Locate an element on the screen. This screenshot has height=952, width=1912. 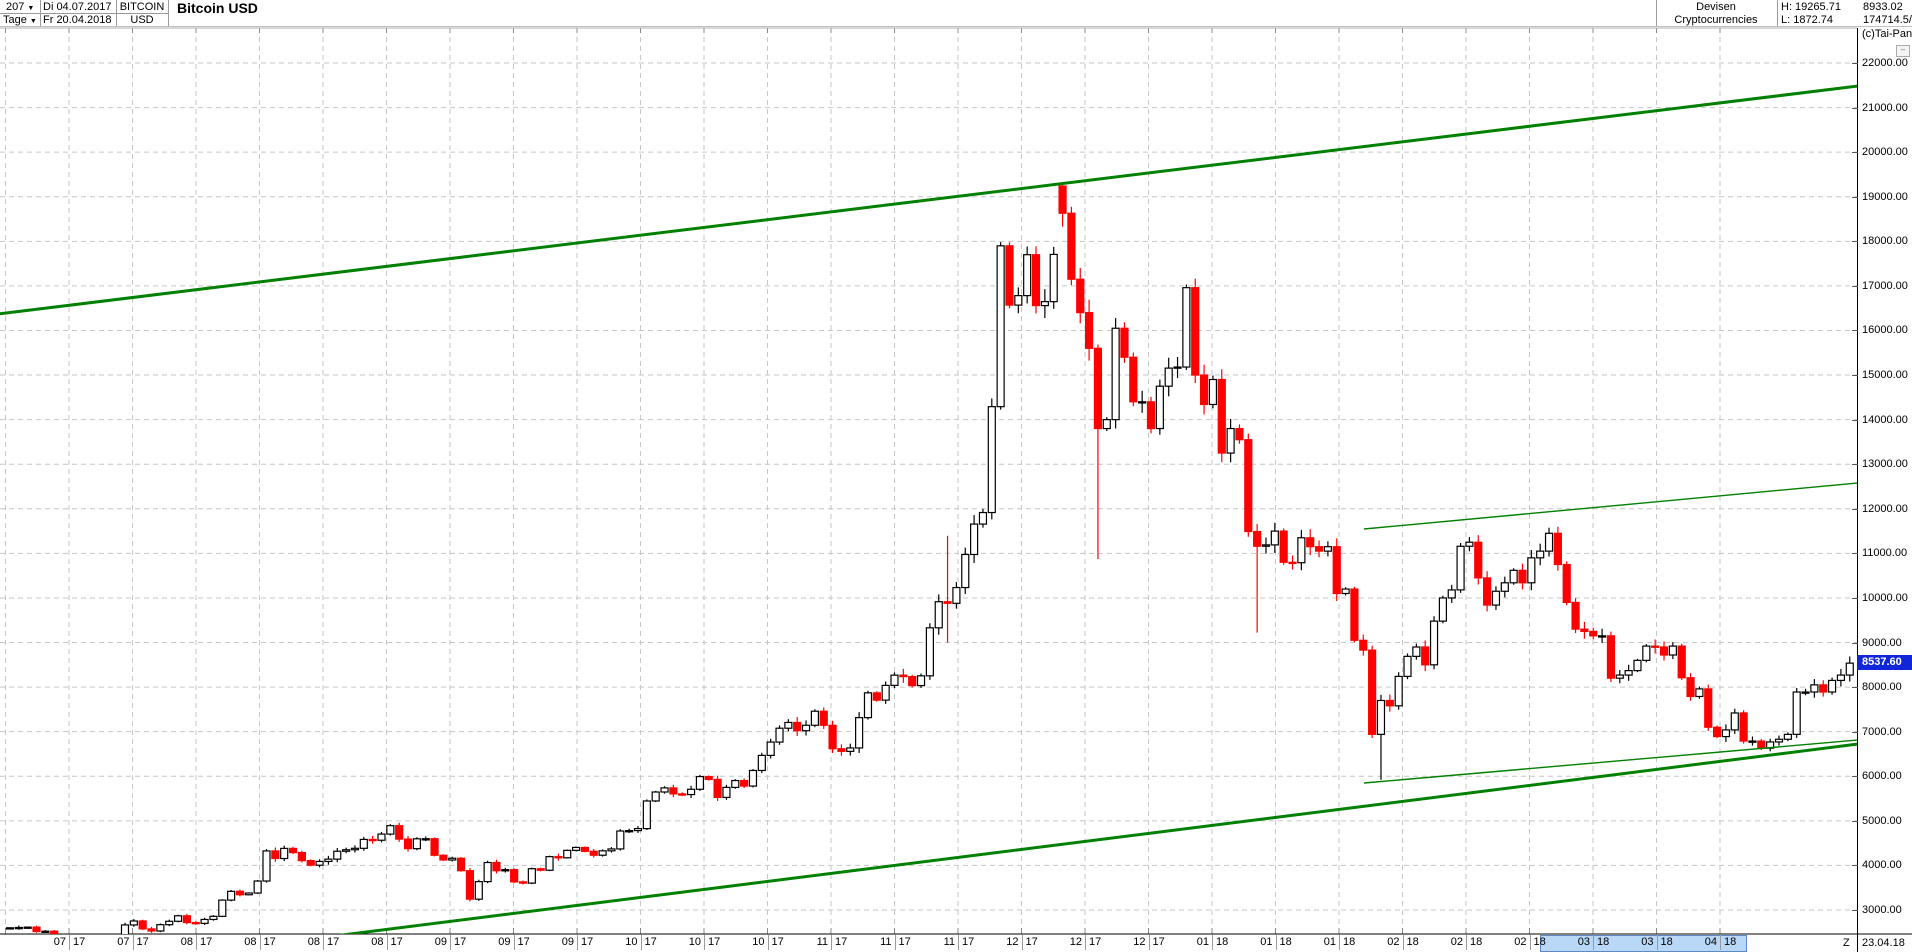
quote-value-2: 174714.5/ is located at coordinates (1887, 20).